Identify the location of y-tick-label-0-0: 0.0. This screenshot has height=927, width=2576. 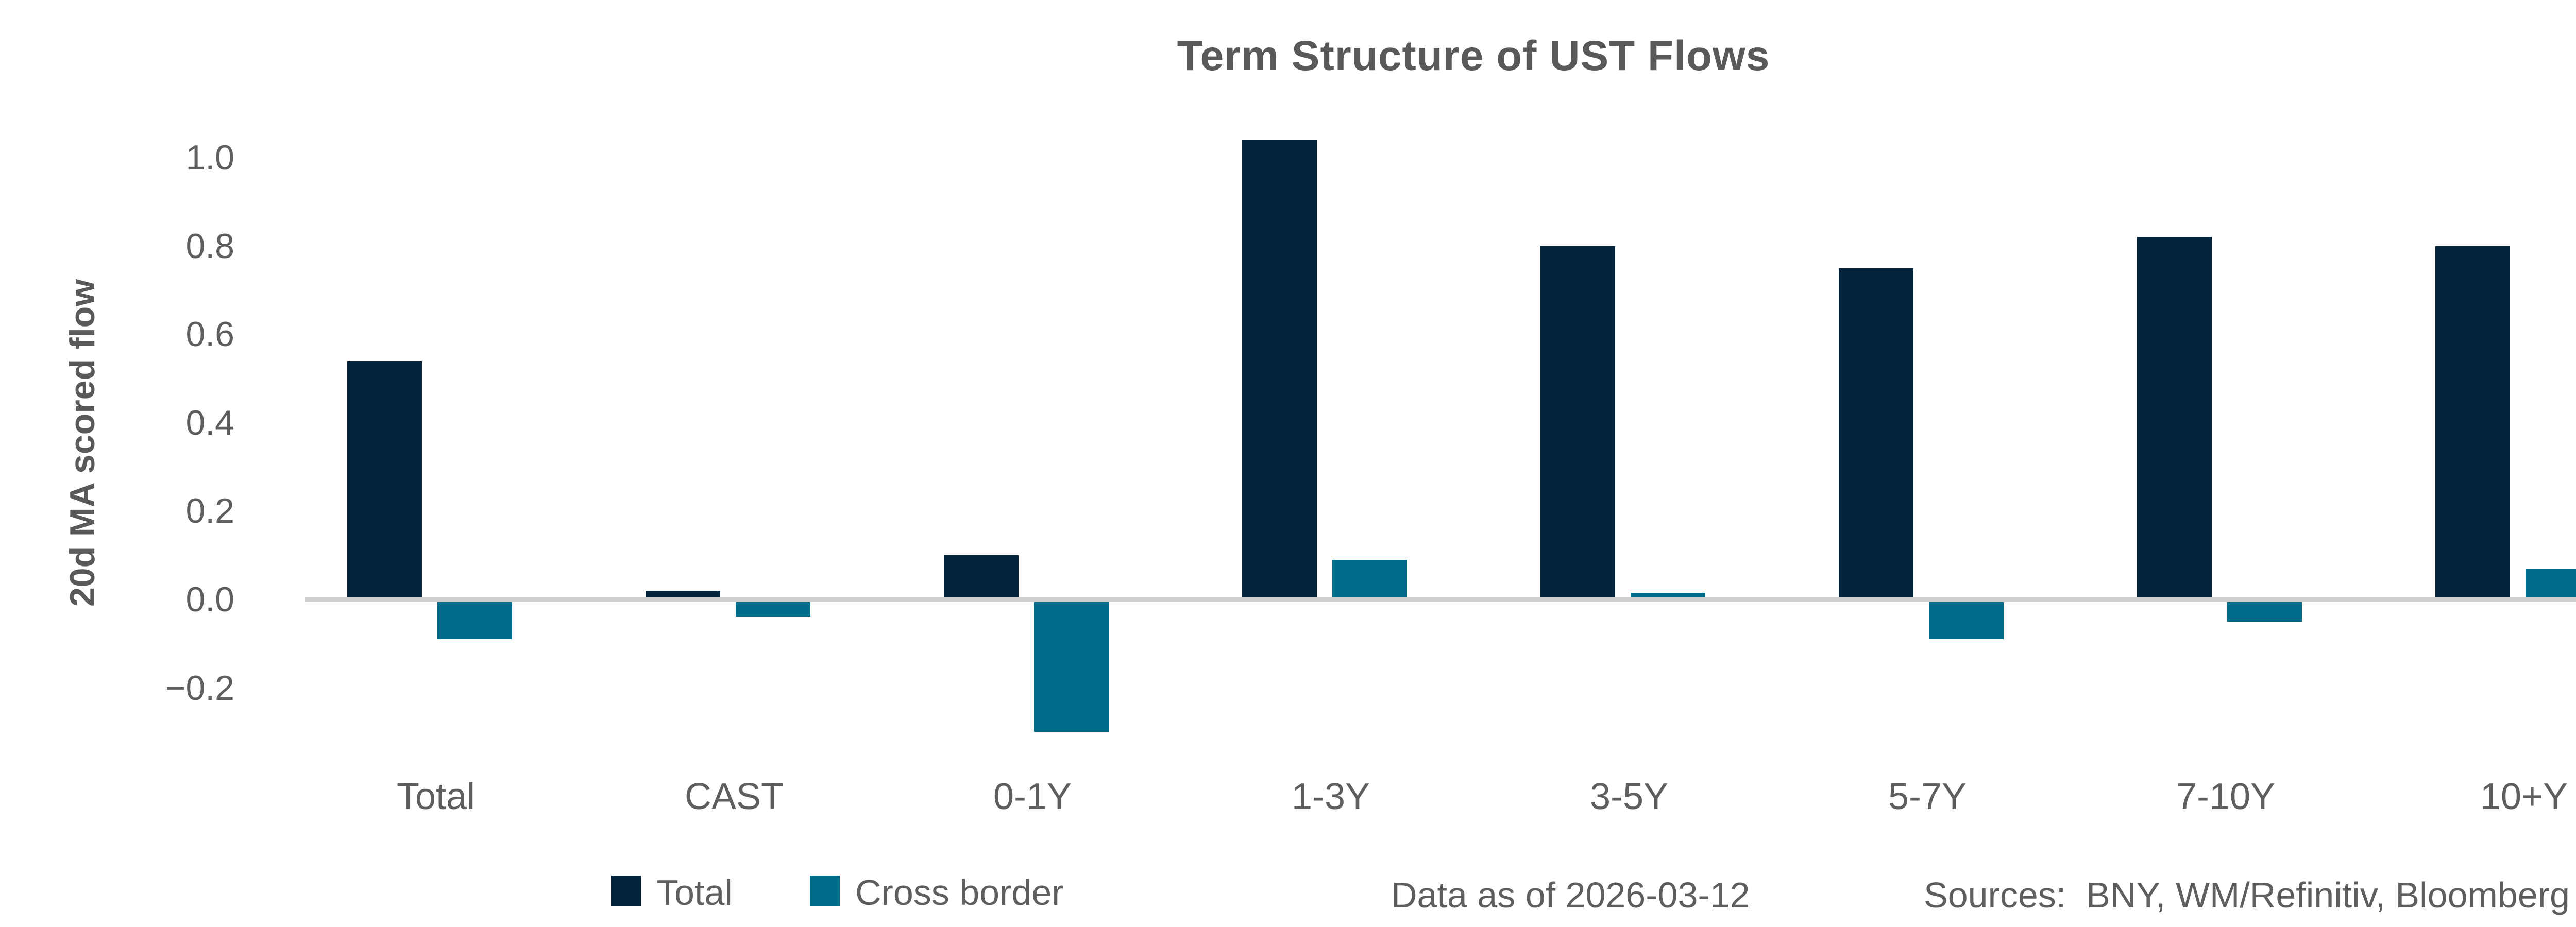
(209, 600).